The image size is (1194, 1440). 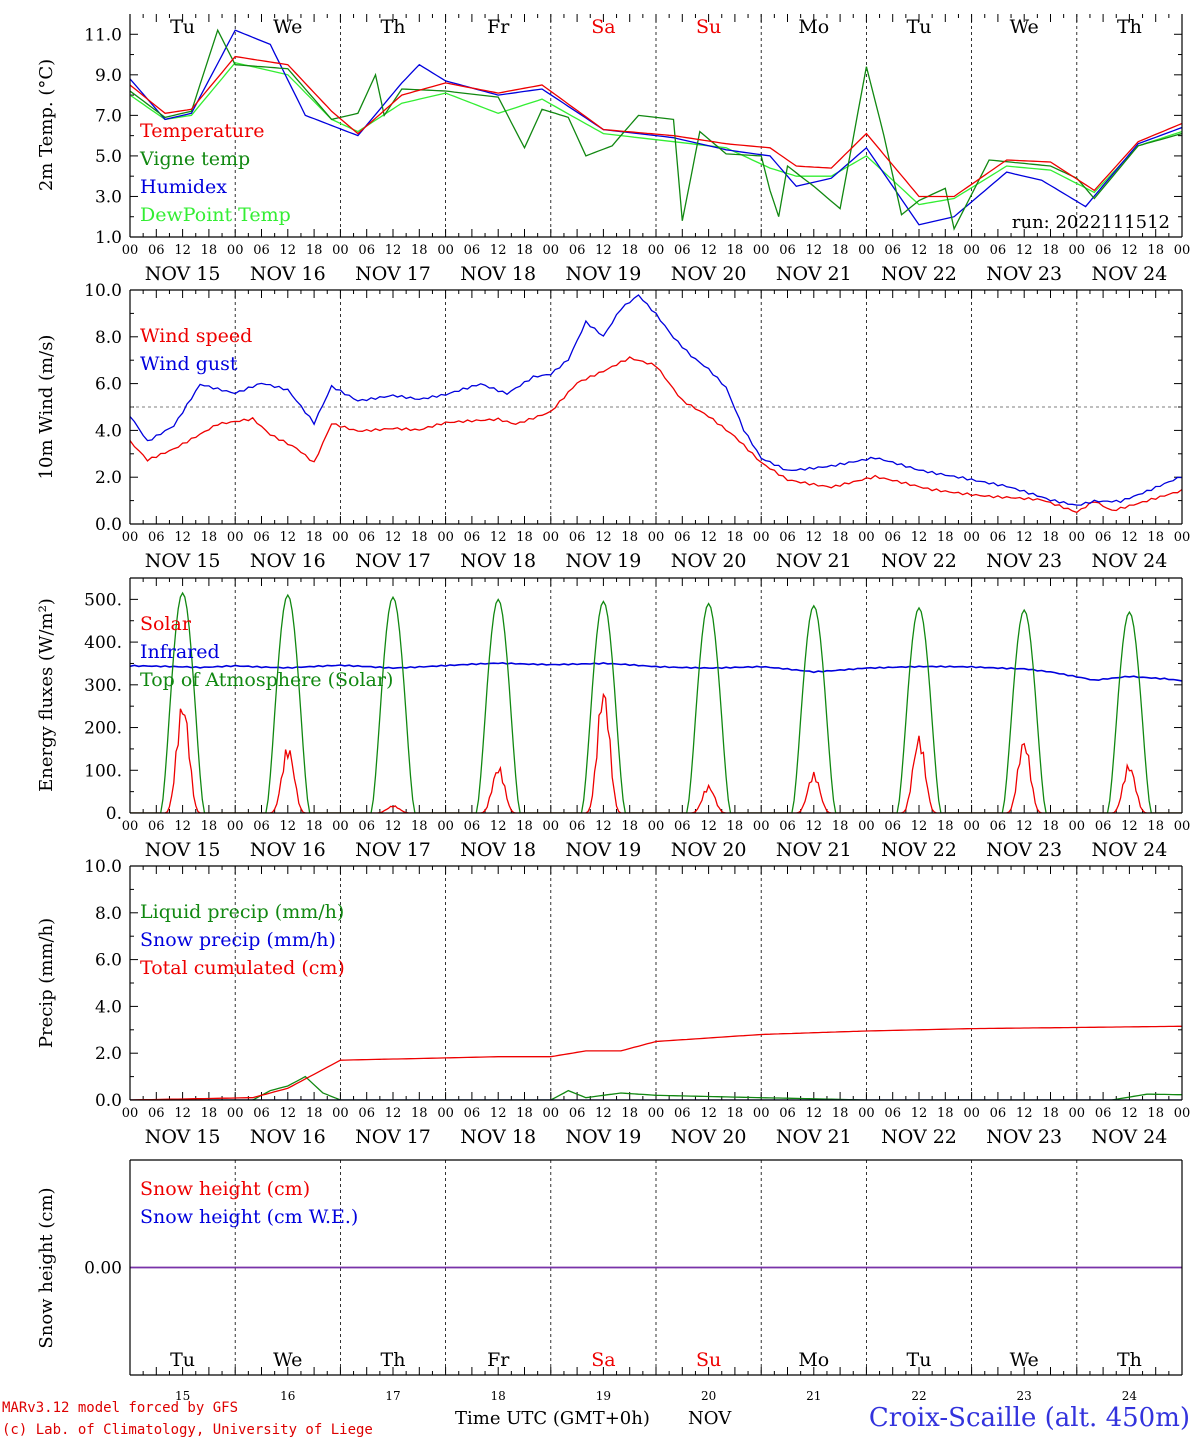 I want to click on y-tick-label: 0.0, so click(x=108, y=1101).